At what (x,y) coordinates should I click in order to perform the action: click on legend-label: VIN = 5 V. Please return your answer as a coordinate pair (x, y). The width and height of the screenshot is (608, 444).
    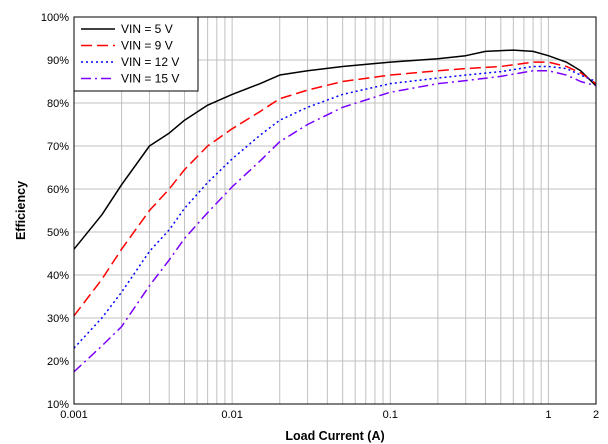
    Looking at the image, I should click on (147, 29).